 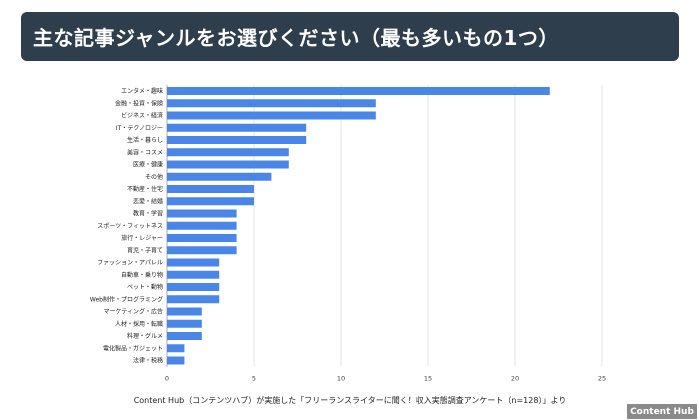 What do you see at coordinates (126, 299) in the screenshot?
I see `category-label: Web制作・プログラミング` at bounding box center [126, 299].